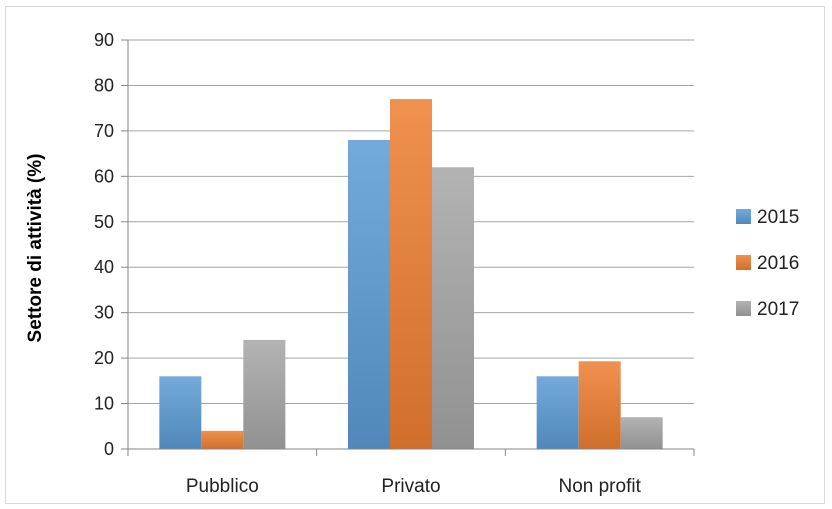 This screenshot has height=509, width=832. I want to click on y-tick-label: 60, so click(104, 176).